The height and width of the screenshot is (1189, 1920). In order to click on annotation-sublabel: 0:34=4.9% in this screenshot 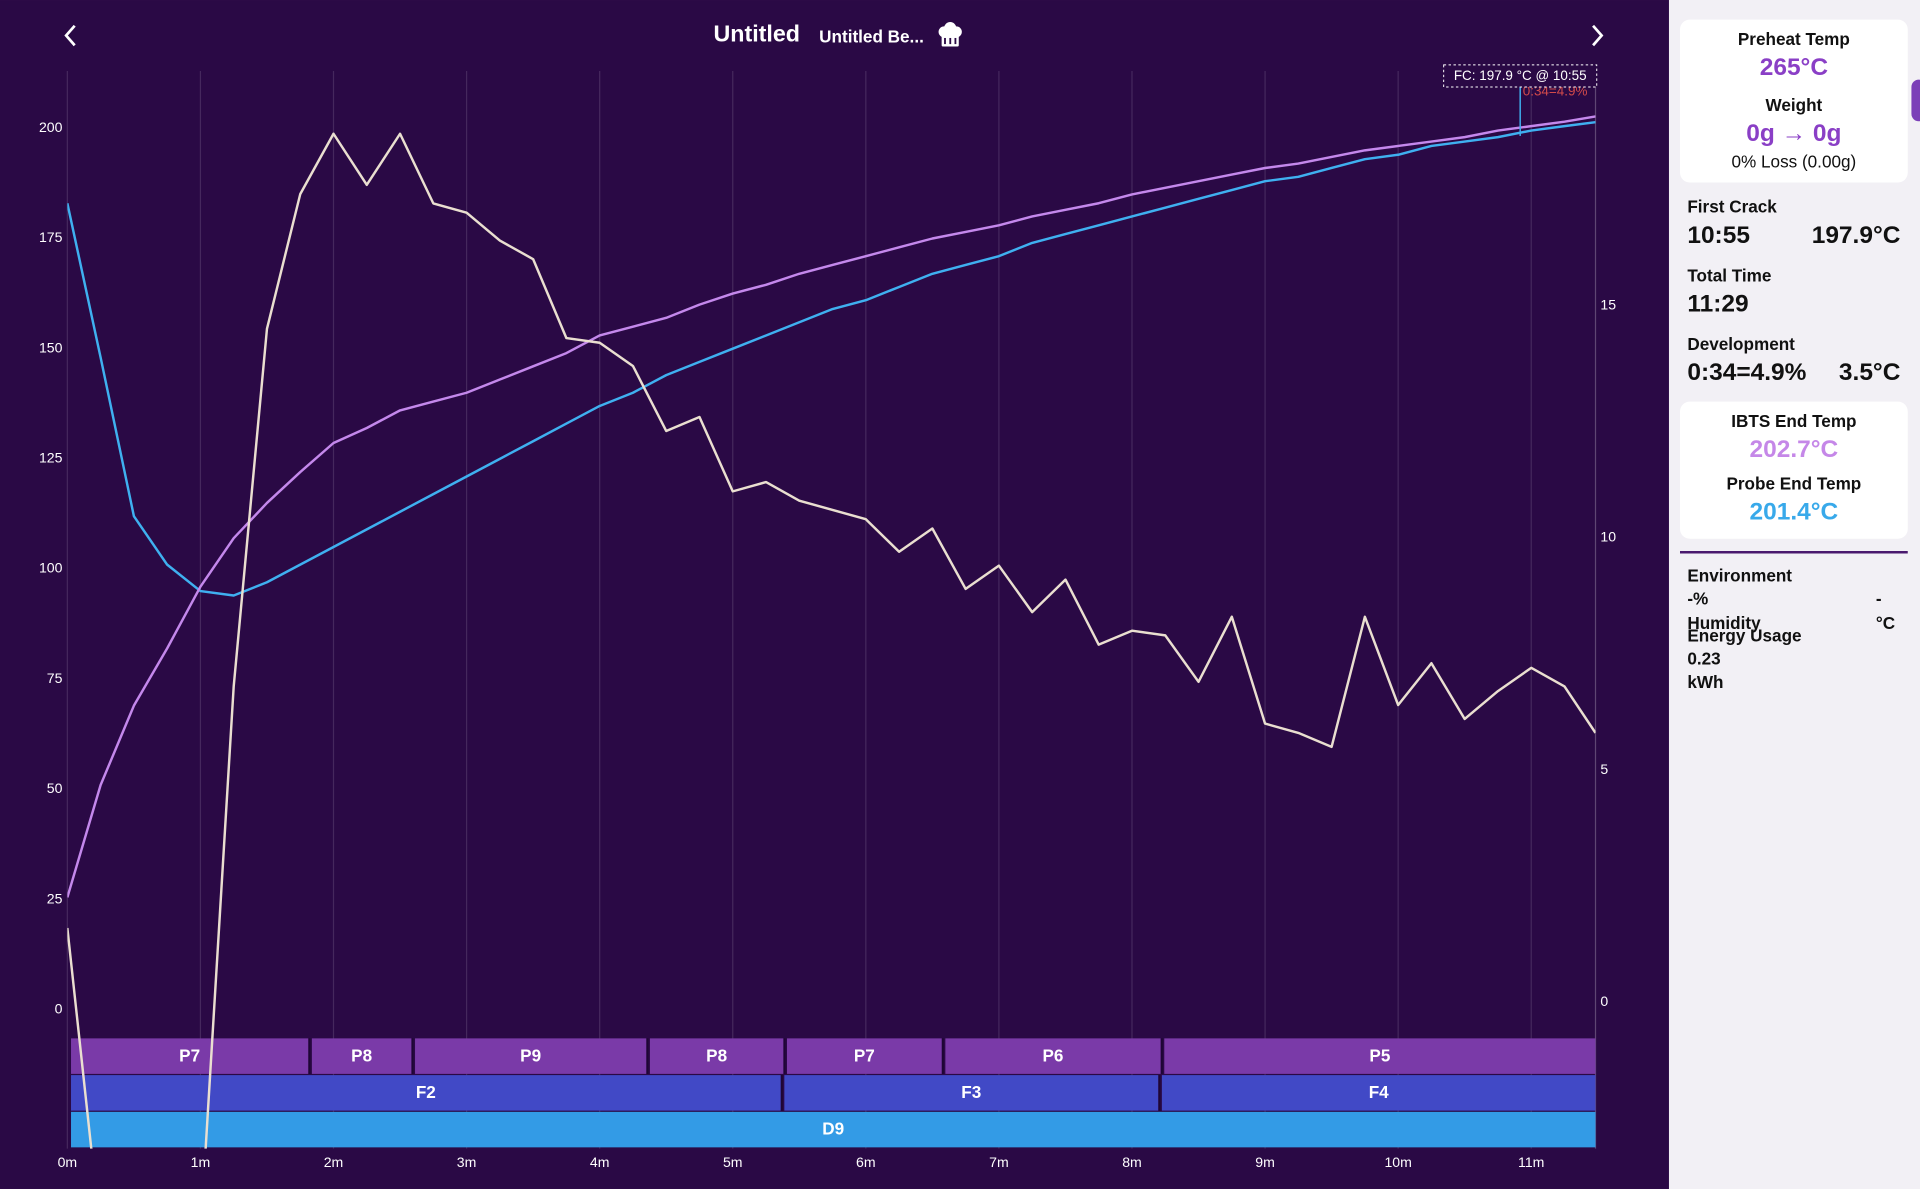, I will do `click(1555, 90)`.